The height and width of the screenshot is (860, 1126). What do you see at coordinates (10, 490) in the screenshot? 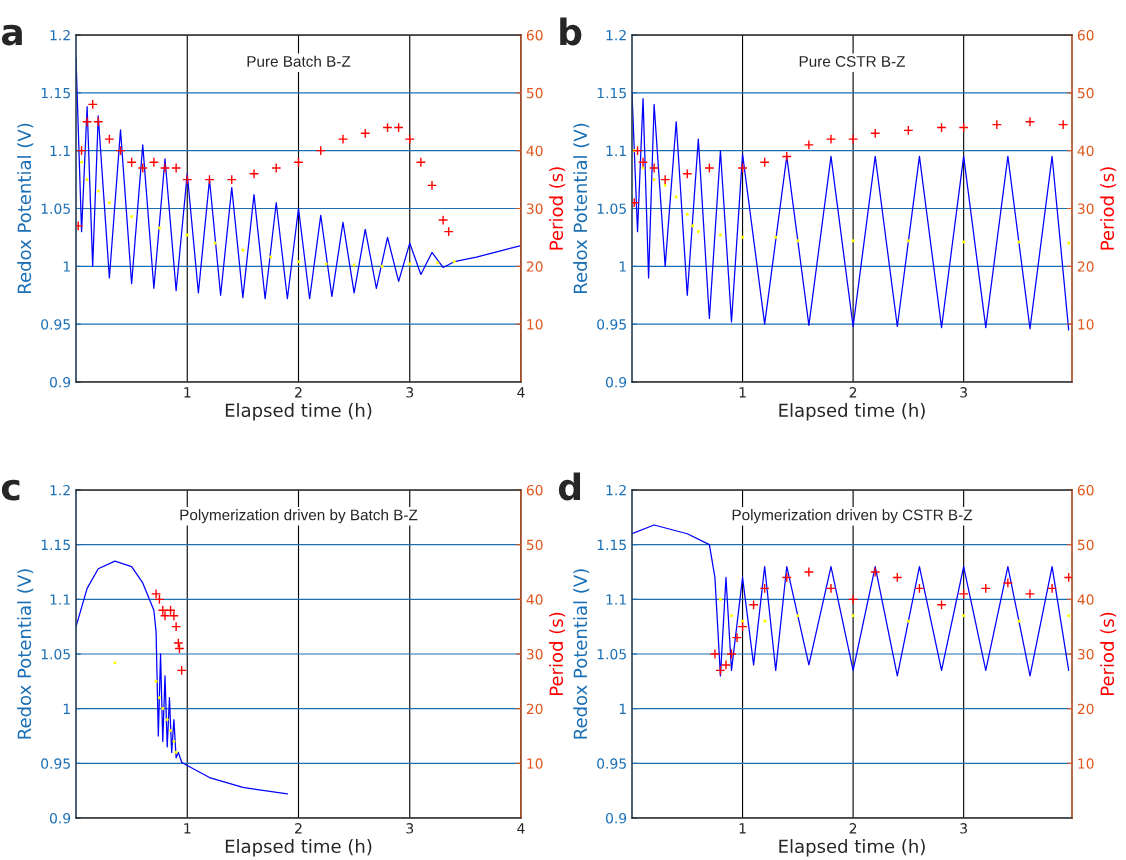
I see `text: c` at bounding box center [10, 490].